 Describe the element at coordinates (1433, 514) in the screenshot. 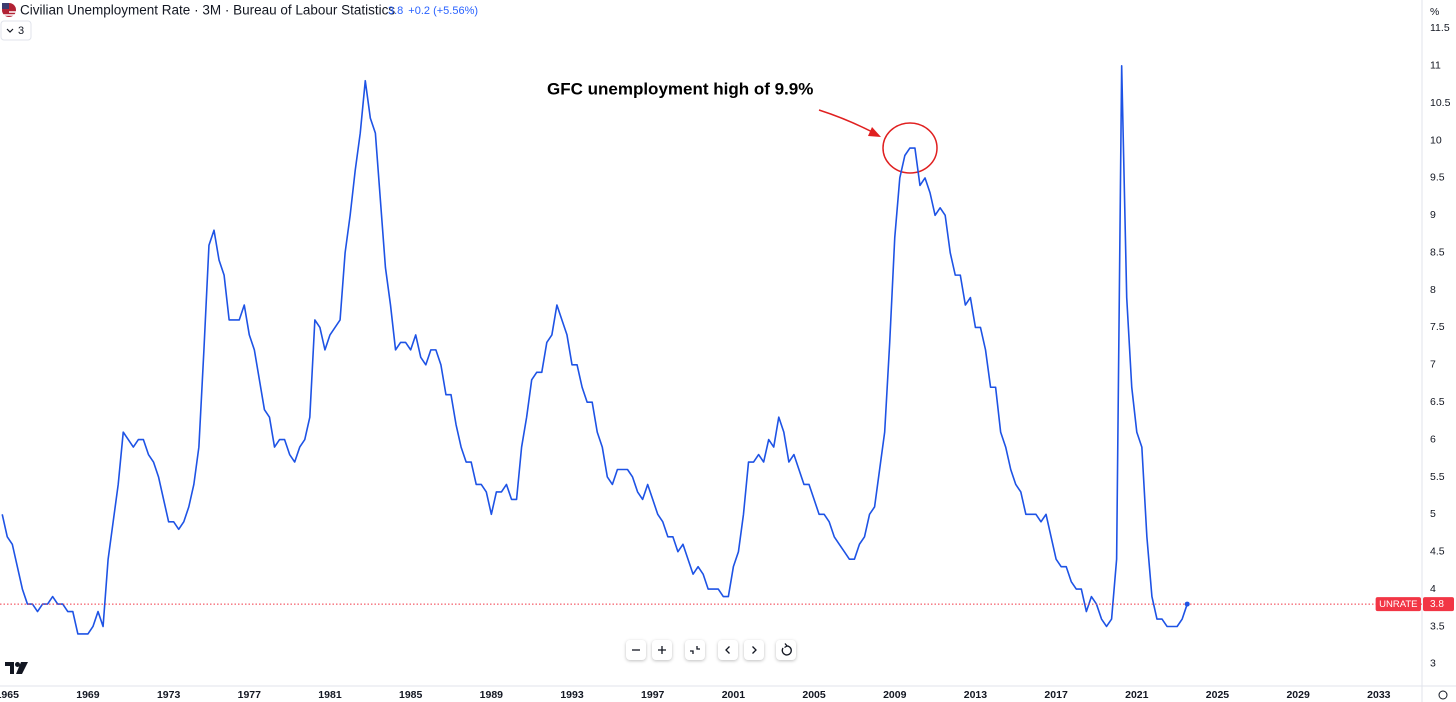

I see `y-tick-label: 5` at that location.